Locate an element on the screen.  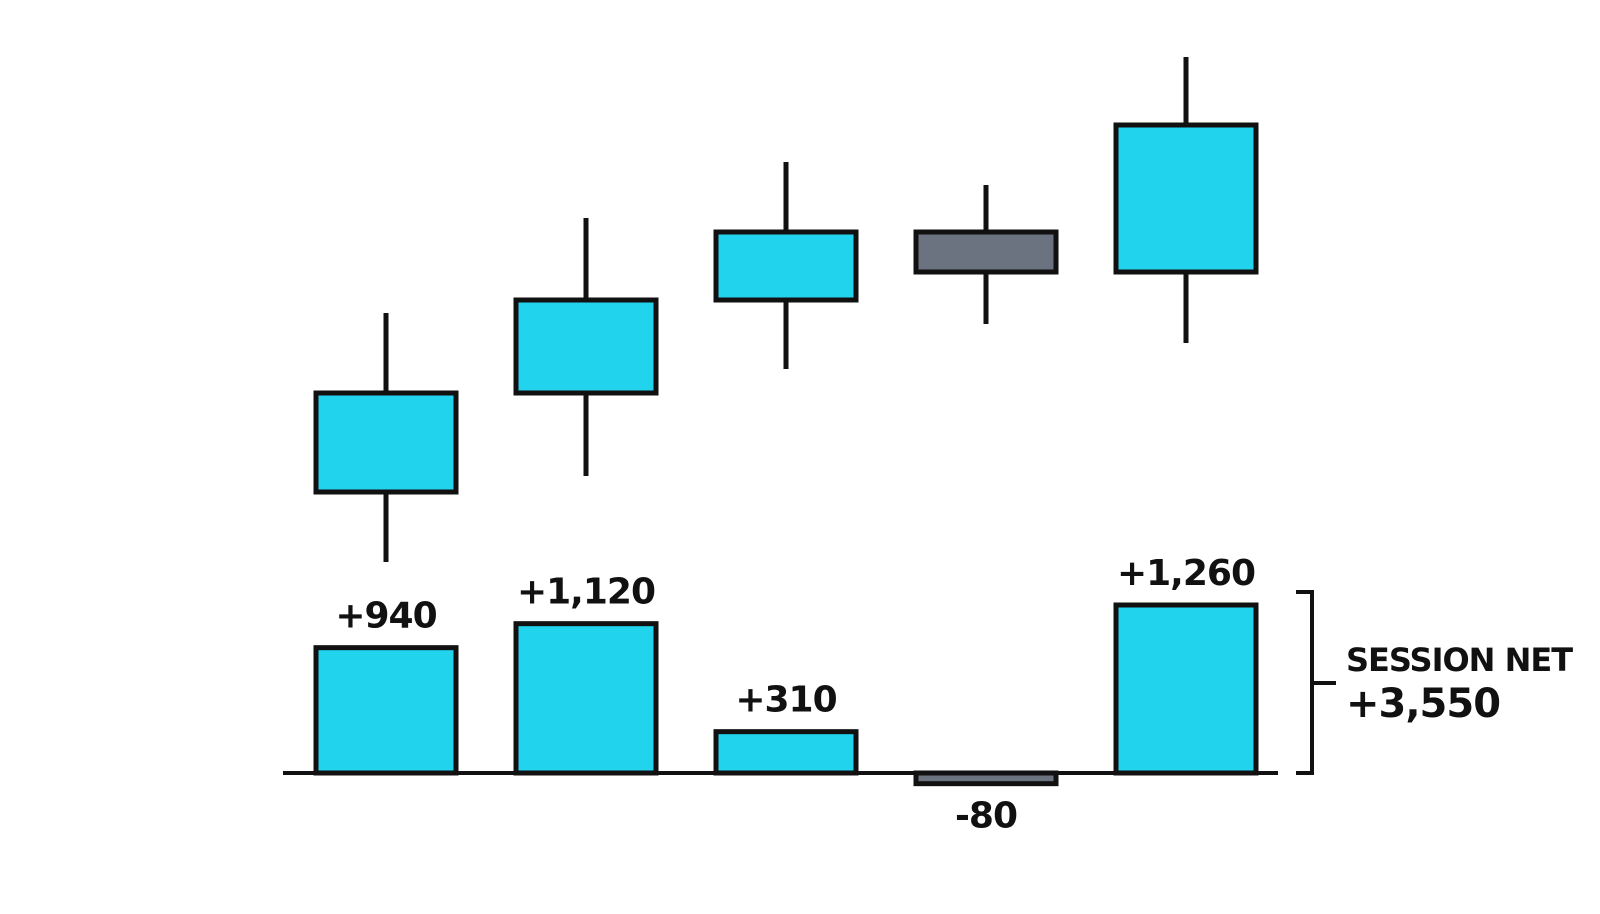
value-label: -80 is located at coordinates (986, 816).